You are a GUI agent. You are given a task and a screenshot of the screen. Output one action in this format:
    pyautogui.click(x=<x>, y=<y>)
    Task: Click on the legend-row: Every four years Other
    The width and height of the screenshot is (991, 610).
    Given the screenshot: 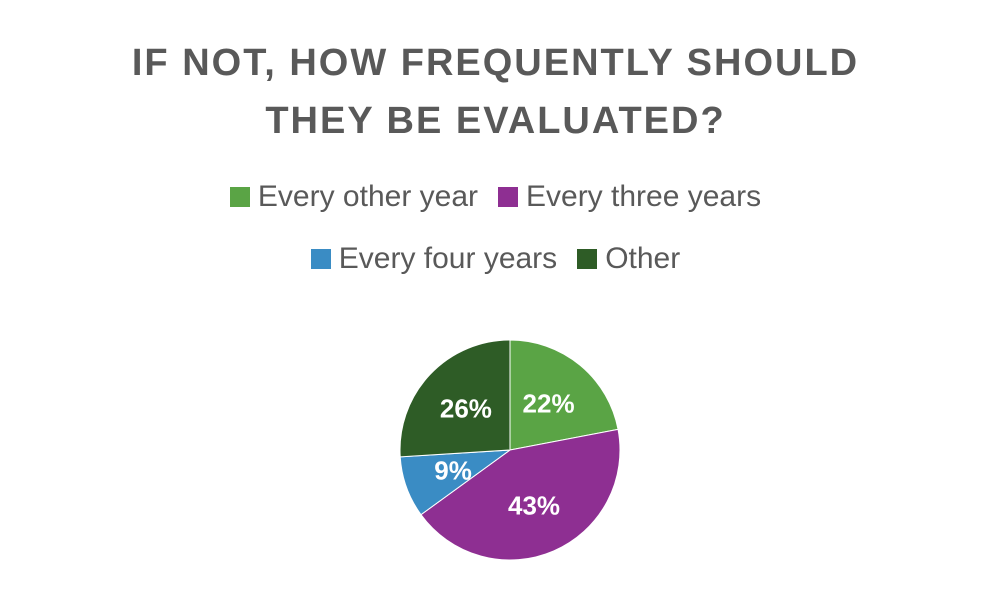 What is the action you would take?
    pyautogui.click(x=495, y=259)
    